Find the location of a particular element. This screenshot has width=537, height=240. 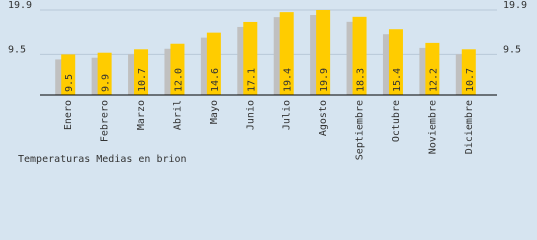

chart-title: Temperaturas Medias en brion is located at coordinates (102, 159).